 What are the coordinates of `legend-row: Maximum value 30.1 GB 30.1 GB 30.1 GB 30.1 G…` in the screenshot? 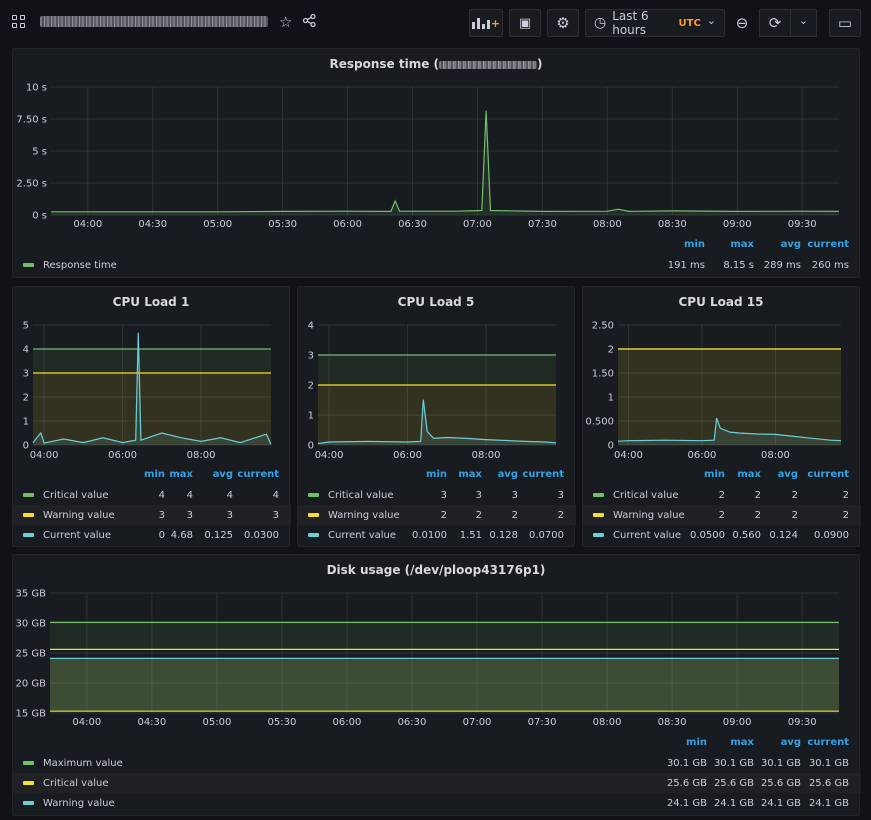 It's located at (437, 763).